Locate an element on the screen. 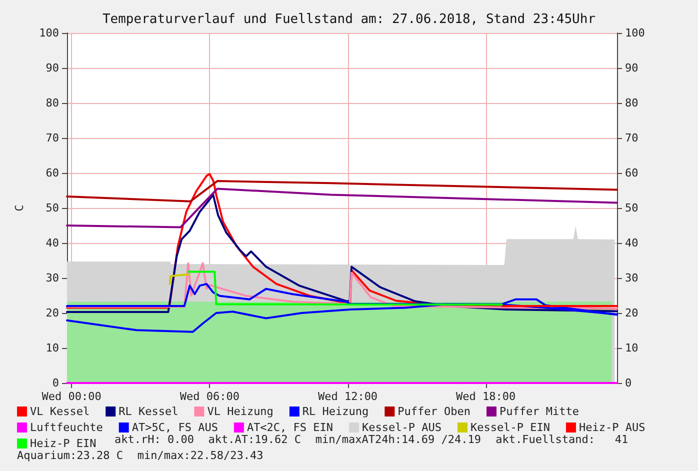 The width and height of the screenshot is (698, 471). y-tick-label: 0 is located at coordinates (55, 383).